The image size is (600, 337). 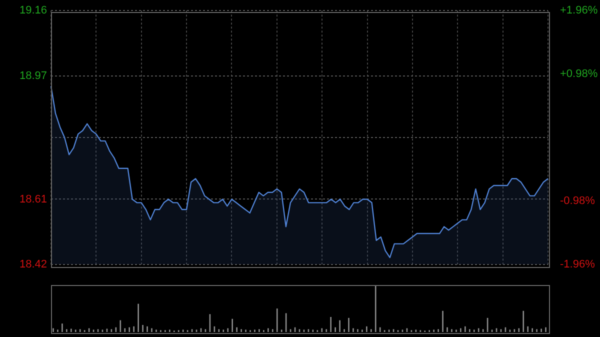 What do you see at coordinates (579, 10) in the screenshot?
I see `y2-tick-label: +1.96%` at bounding box center [579, 10].